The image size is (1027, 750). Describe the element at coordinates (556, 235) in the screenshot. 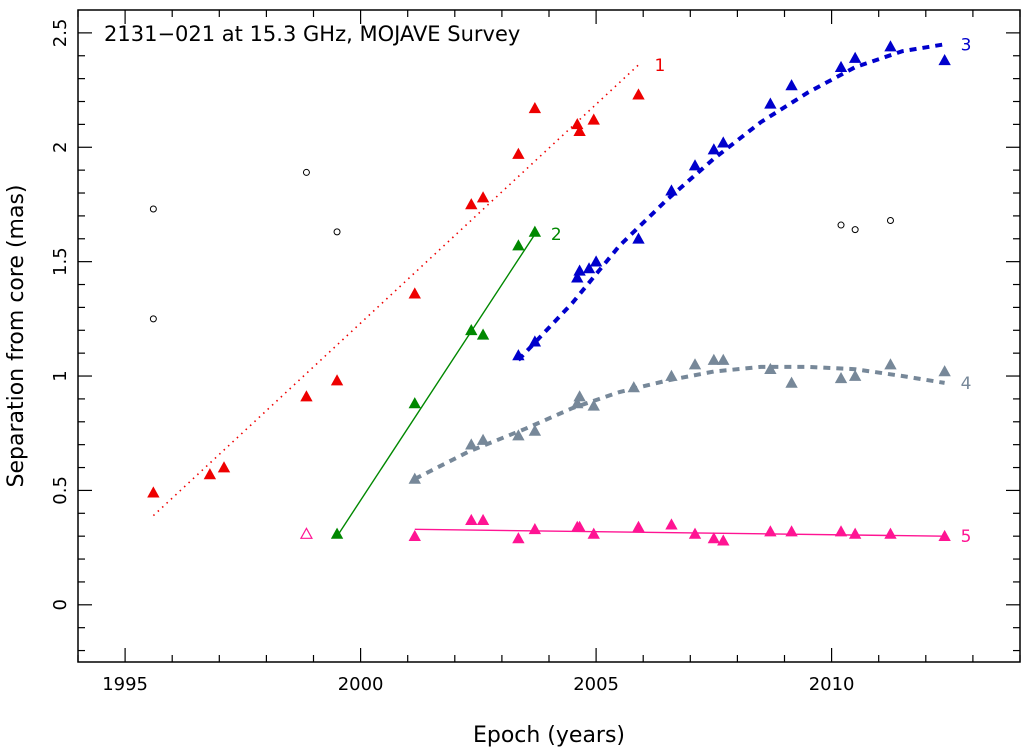

I see `series-label-2: 2` at that location.